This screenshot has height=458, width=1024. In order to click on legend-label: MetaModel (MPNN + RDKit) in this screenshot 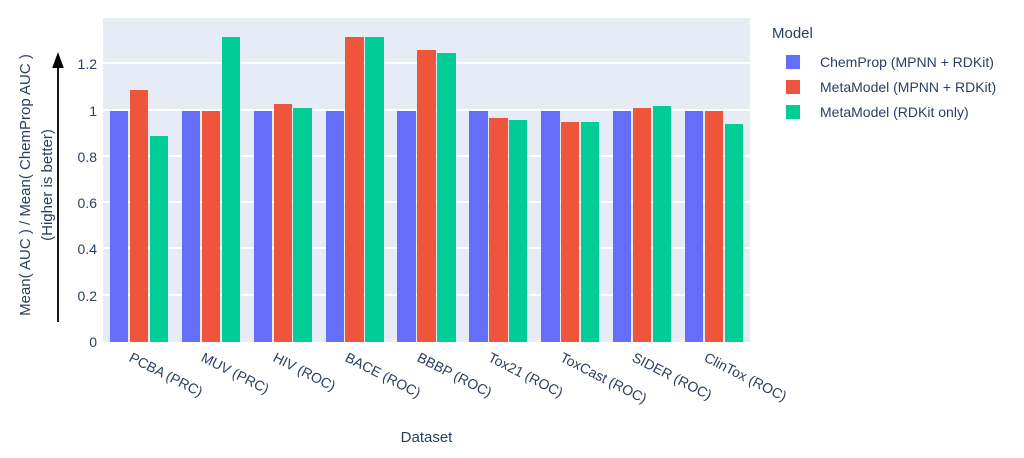, I will do `click(908, 86)`.